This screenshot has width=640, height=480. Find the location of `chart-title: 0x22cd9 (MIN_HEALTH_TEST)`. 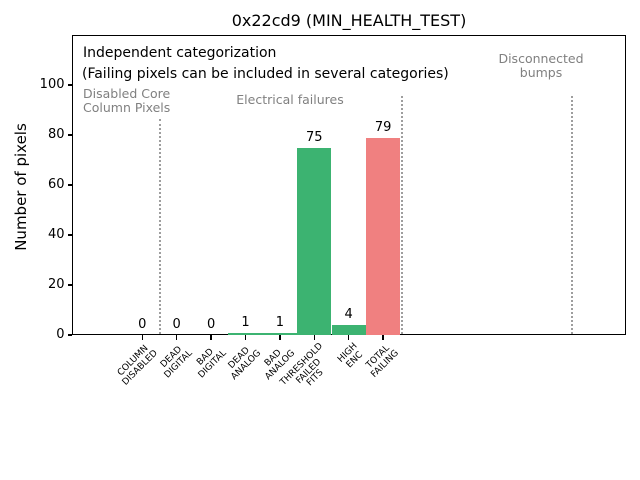

chart-title: 0x22cd9 (MIN_HEALTH_TEST) is located at coordinates (349, 20).